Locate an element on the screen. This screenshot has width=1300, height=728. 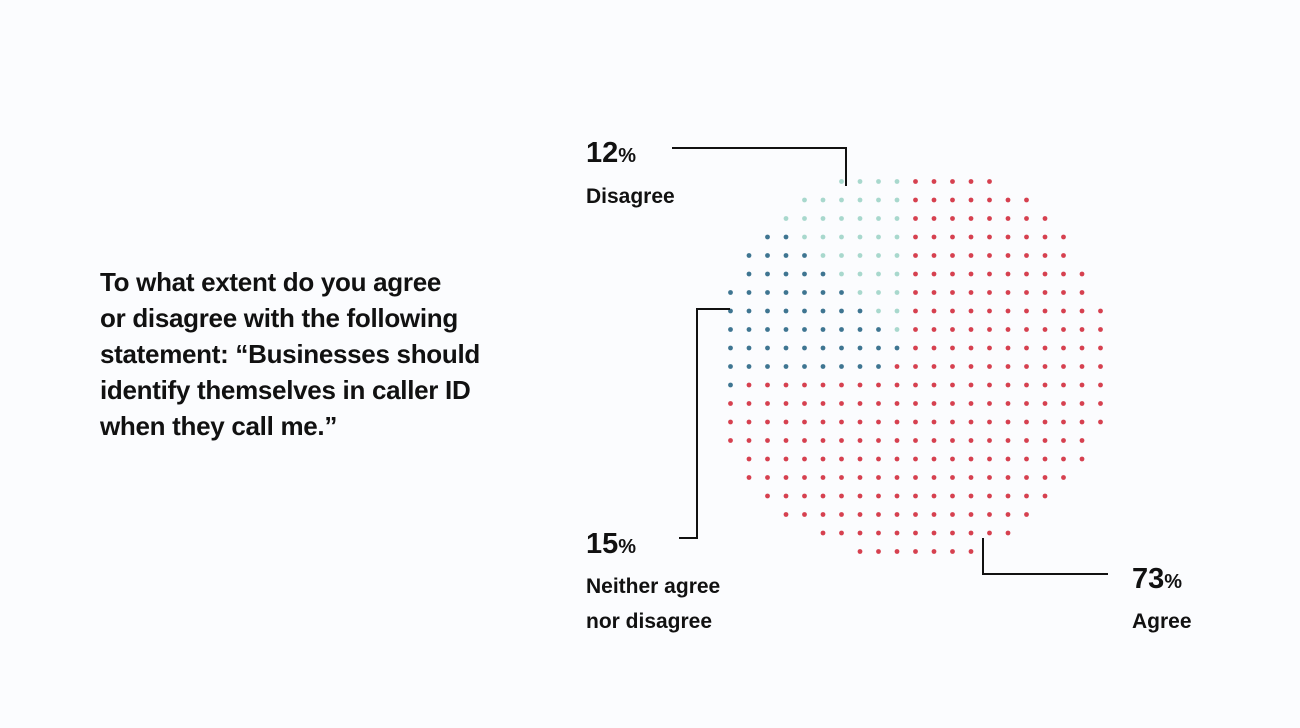
question-line: identify themselves in caller ID is located at coordinates (285, 390).